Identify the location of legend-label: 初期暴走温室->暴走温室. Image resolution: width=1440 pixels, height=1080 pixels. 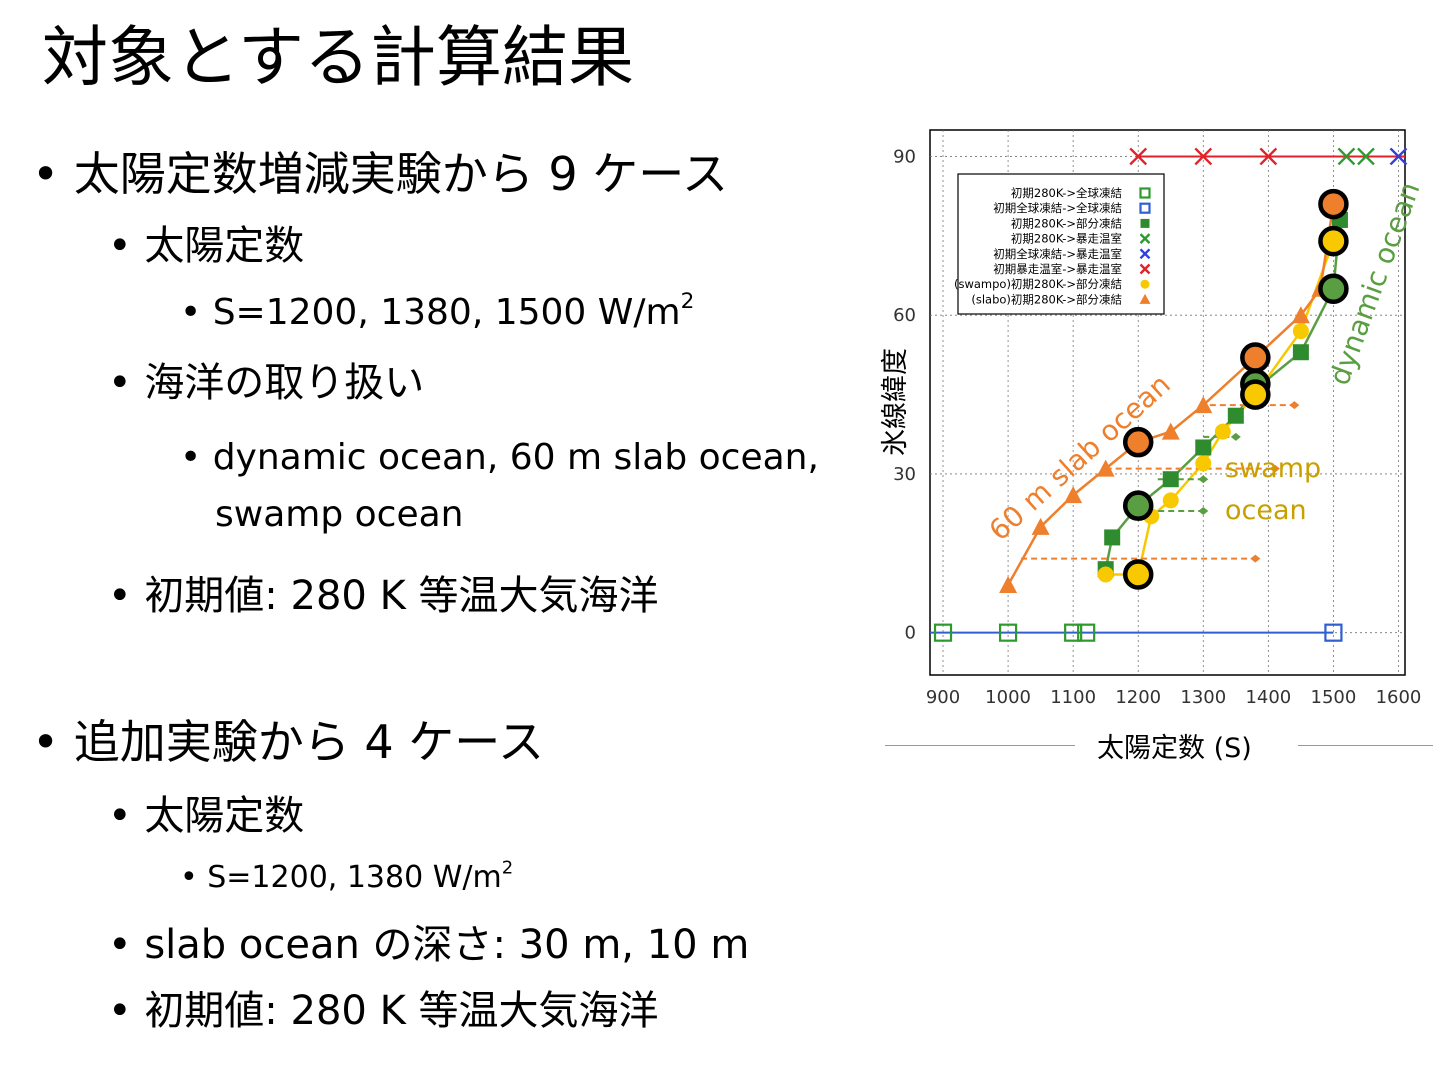
(1057, 269).